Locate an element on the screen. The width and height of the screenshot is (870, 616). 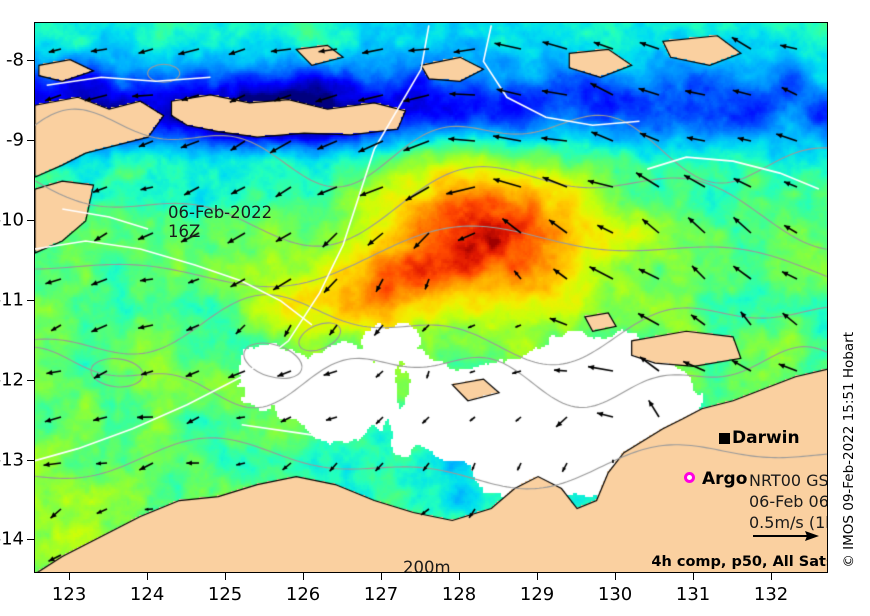
bathymetry-depth-labels: 200m 1000m is located at coordinates (427, 565).